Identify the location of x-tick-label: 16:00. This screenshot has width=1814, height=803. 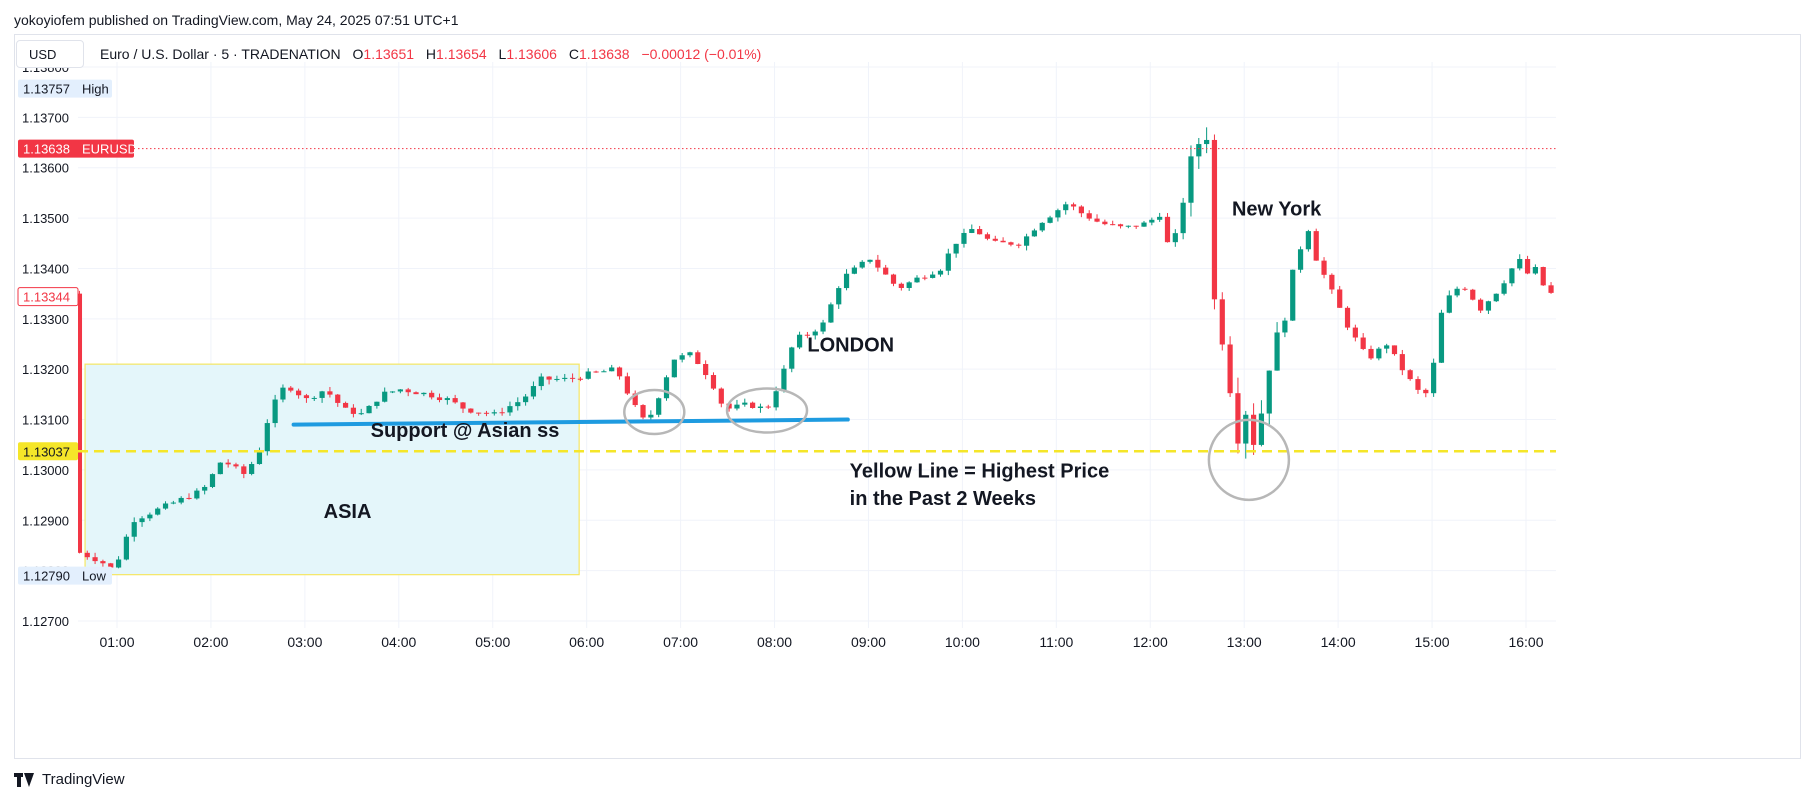
(1525, 642).